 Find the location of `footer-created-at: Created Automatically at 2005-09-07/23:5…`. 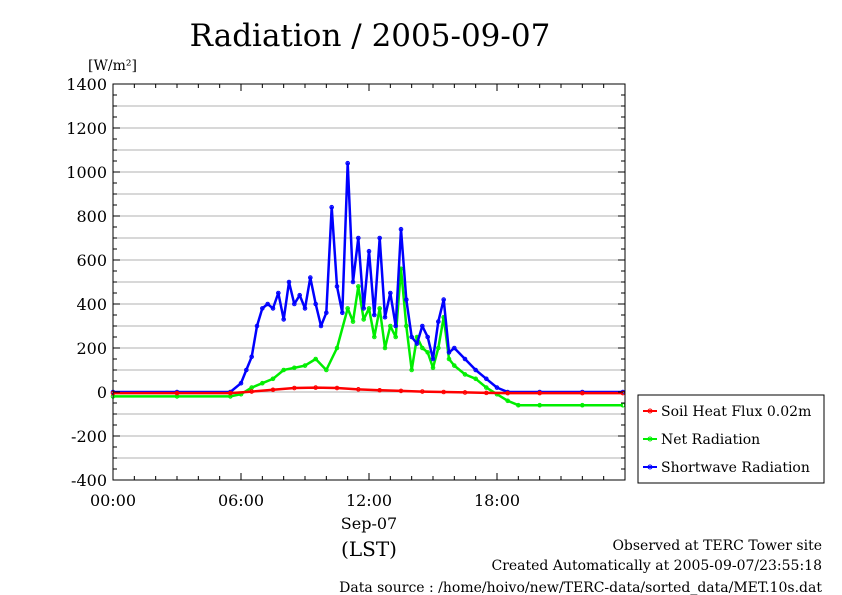

footer-created-at: Created Automatically at 2005-09-07/23:5… is located at coordinates (656, 566).